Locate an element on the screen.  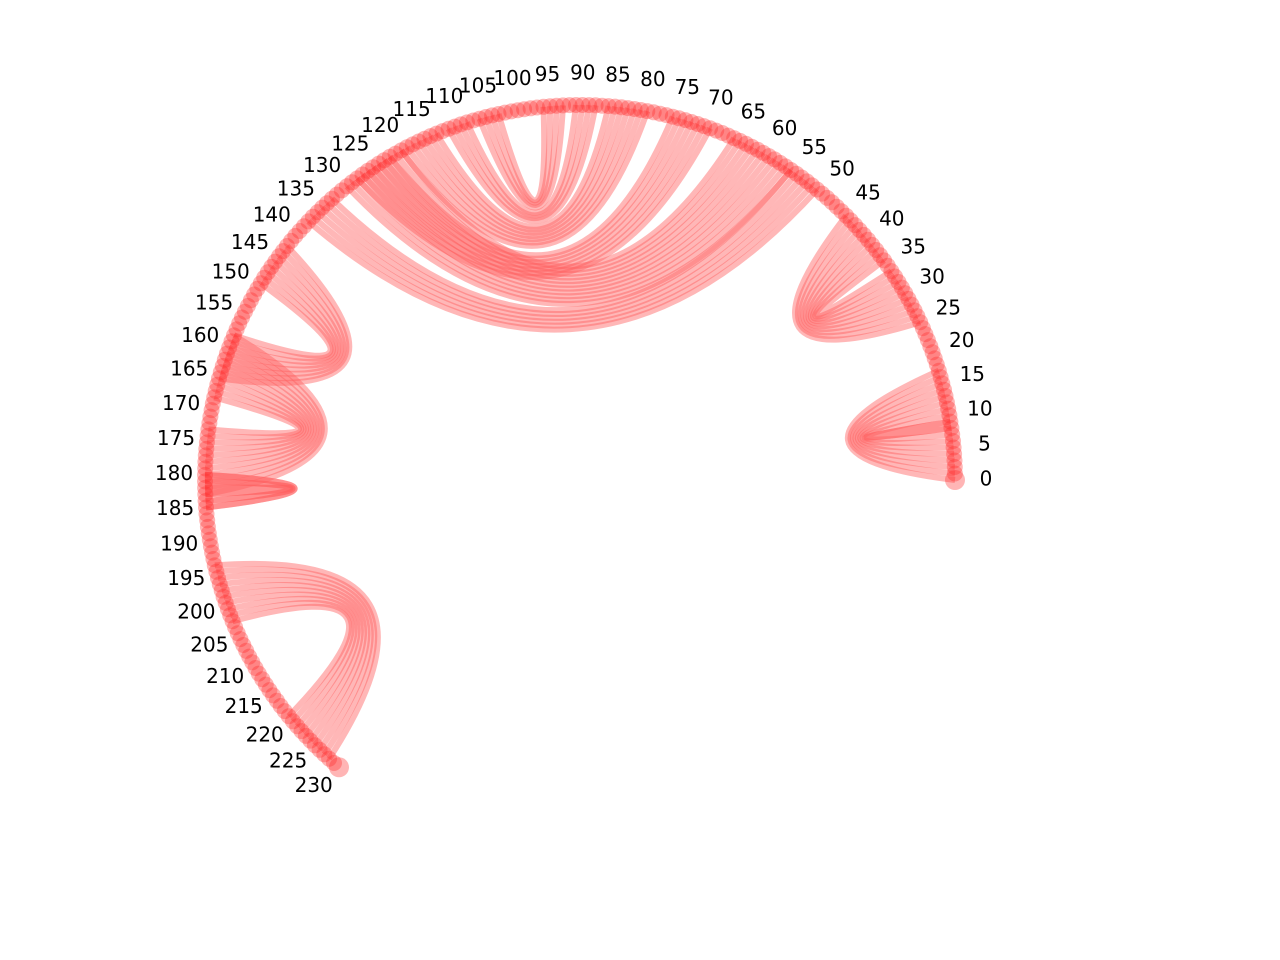
tick-label: 180 is located at coordinates (174, 473).